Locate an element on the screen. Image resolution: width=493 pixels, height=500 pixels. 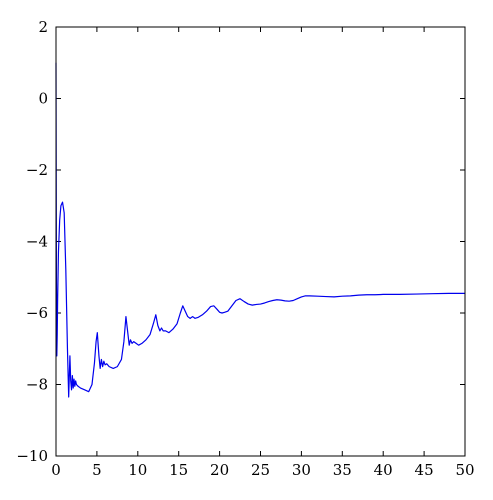
x-tick-label: 5 is located at coordinates (97, 470).